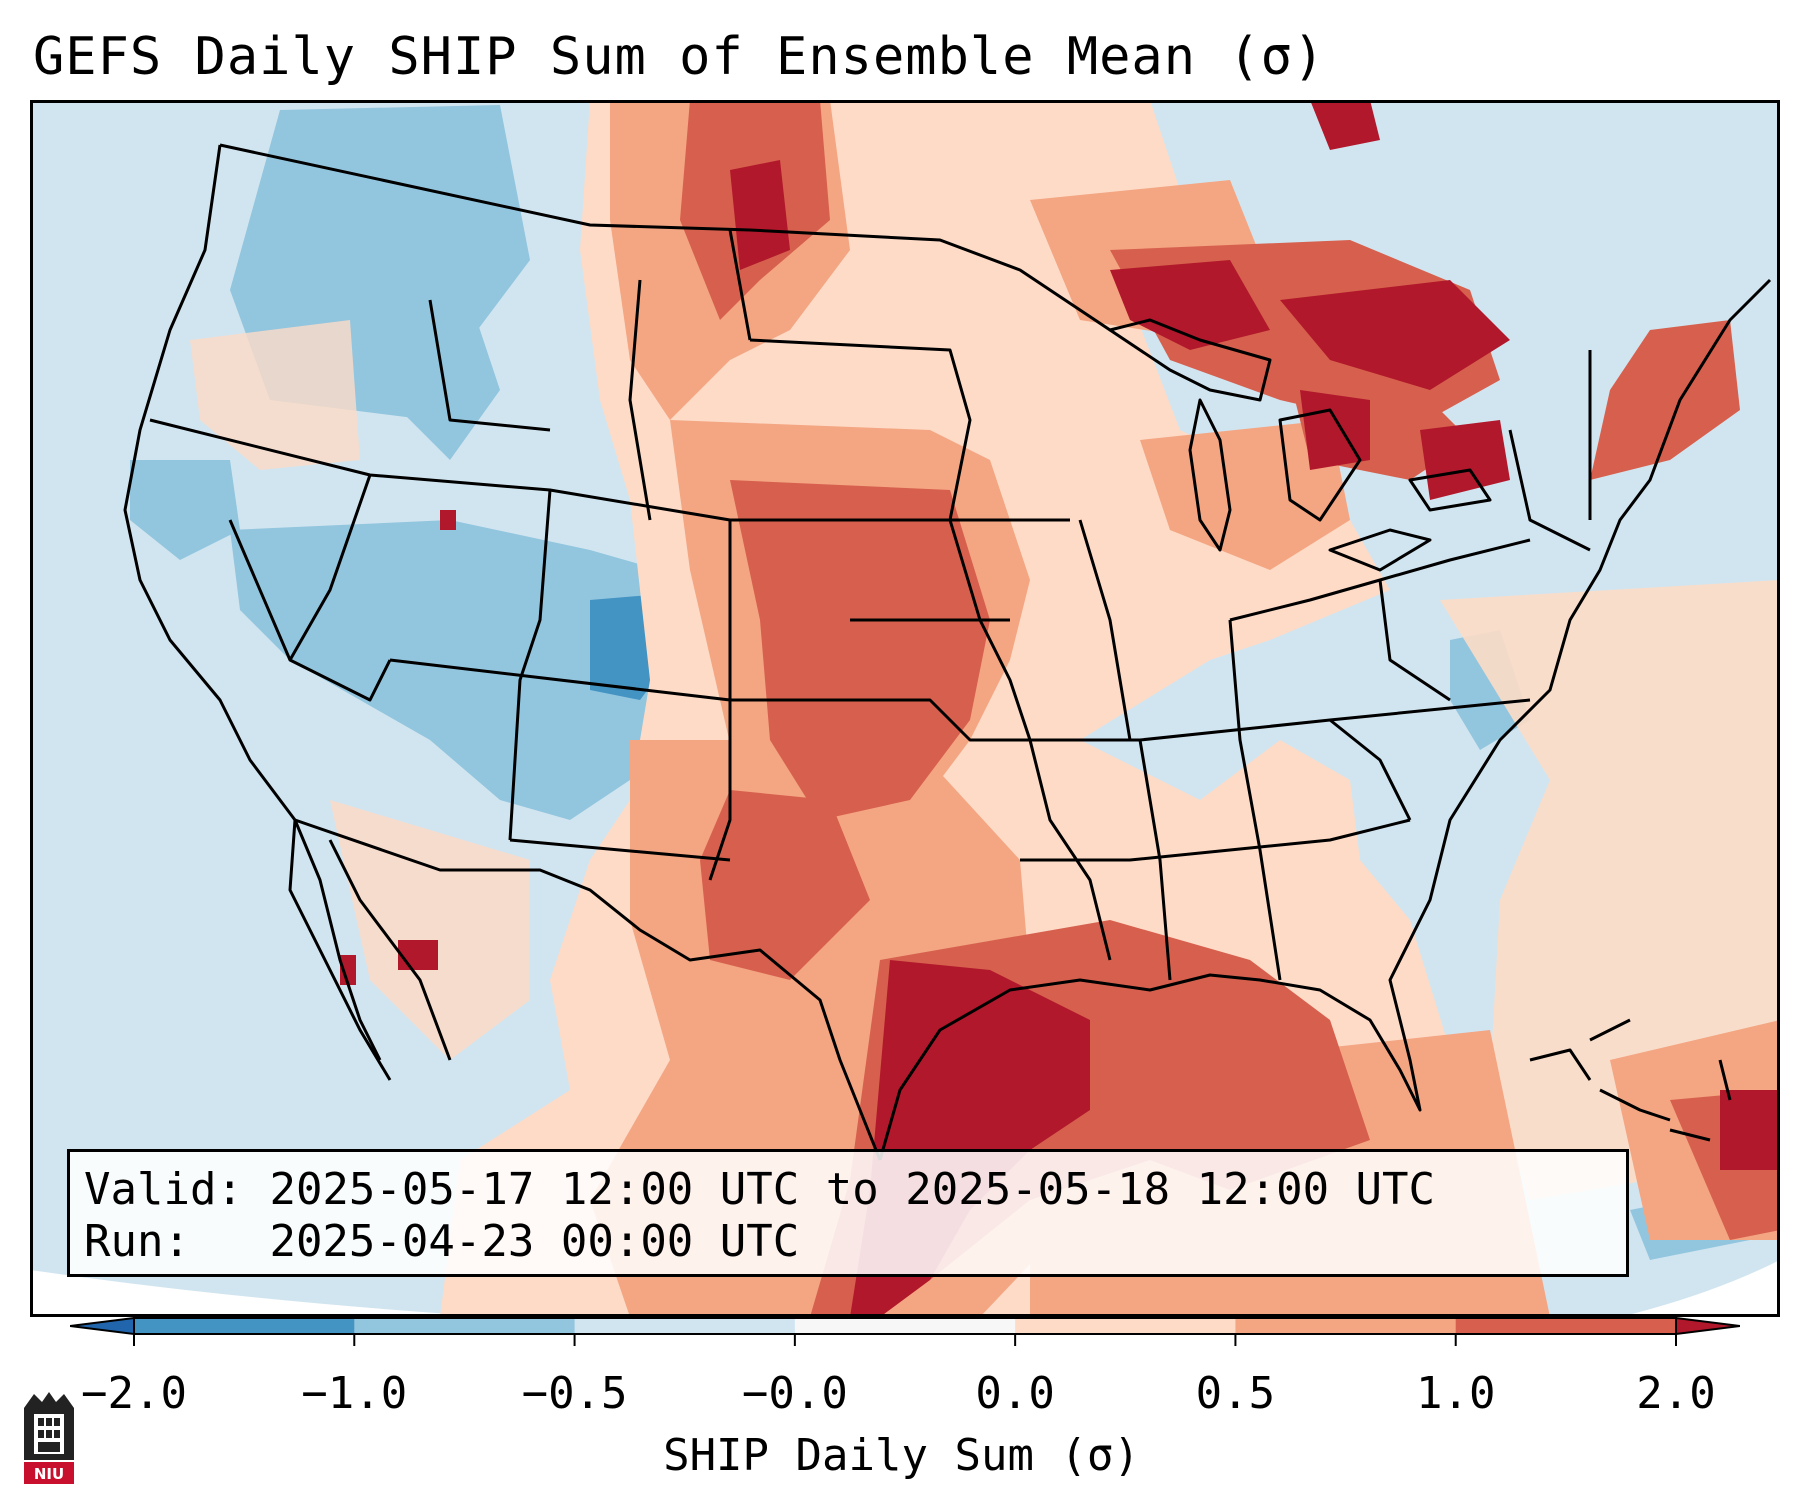 The height and width of the screenshot is (1506, 1803). Describe the element at coordinates (137, 1241) in the screenshot. I see `run-label: Run:` at that location.